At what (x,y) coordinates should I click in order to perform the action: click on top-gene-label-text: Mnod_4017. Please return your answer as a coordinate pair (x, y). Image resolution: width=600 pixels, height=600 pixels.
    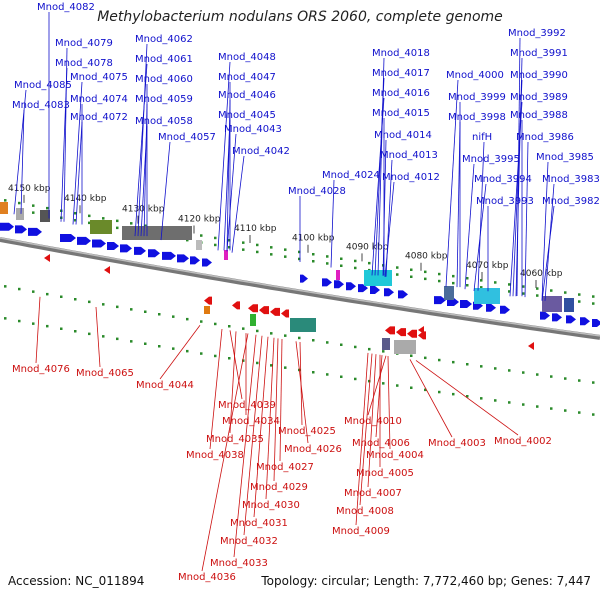
    Looking at the image, I should click on (401, 73).